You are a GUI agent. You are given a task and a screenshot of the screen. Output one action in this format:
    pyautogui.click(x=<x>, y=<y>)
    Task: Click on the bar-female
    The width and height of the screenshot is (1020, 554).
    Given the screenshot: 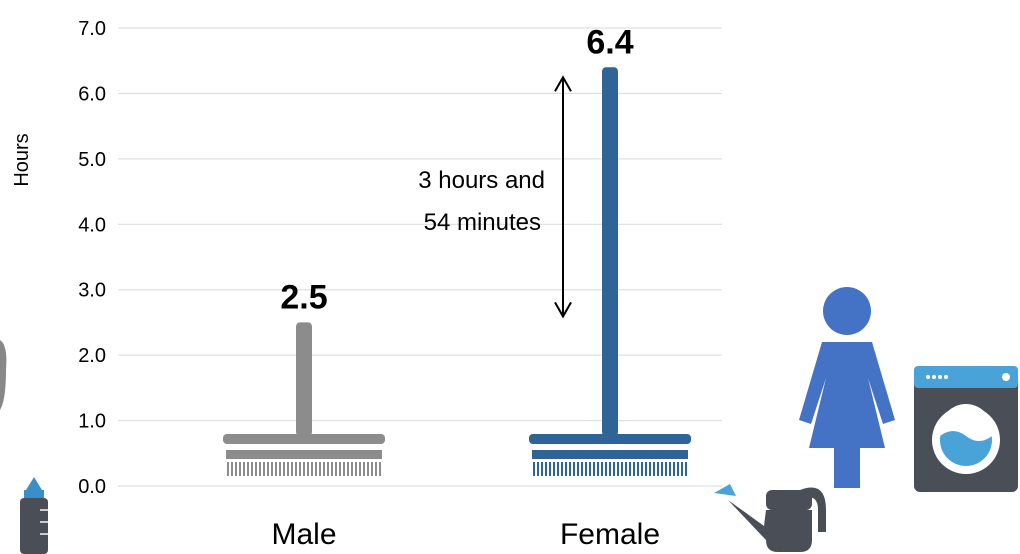 What is the action you would take?
    pyautogui.click(x=610, y=271)
    